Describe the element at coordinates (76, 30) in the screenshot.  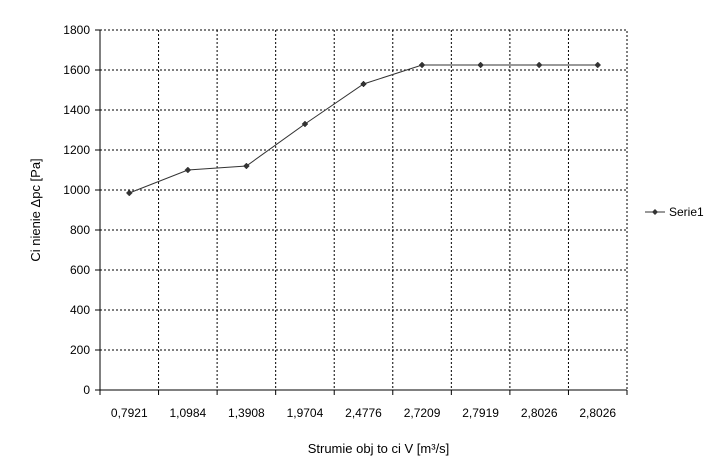
I see `y-tick-label: 1800` at that location.